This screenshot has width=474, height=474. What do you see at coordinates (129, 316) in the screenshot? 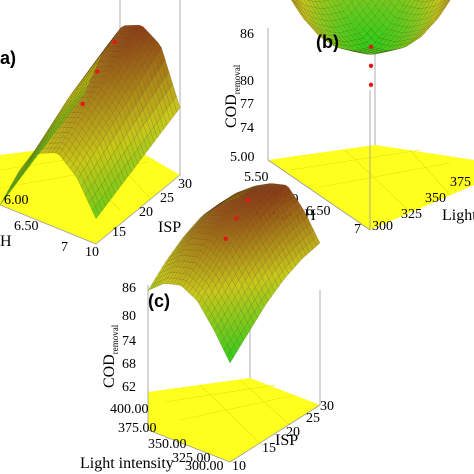
I see `panel-c-z-tick: 80` at bounding box center [129, 316].